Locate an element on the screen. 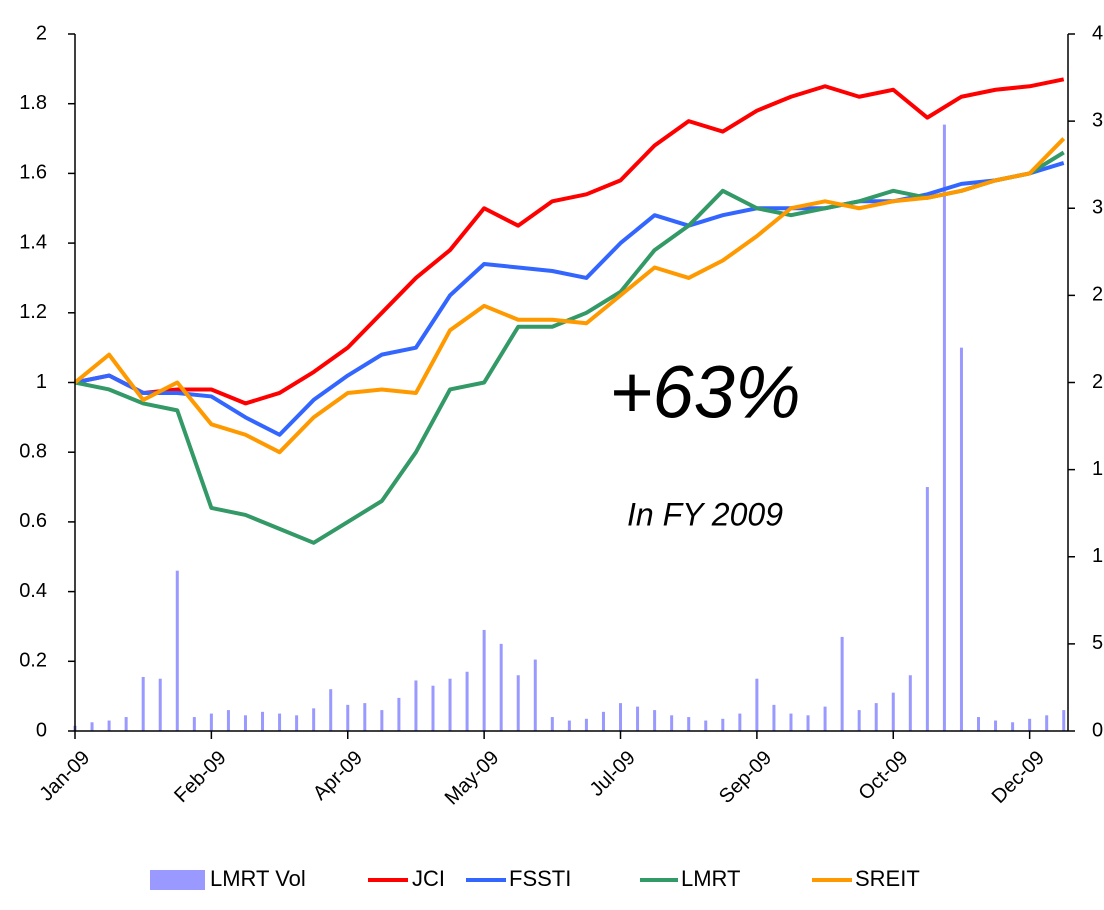  x-tick-label: Apr-09 is located at coordinates (338, 776).